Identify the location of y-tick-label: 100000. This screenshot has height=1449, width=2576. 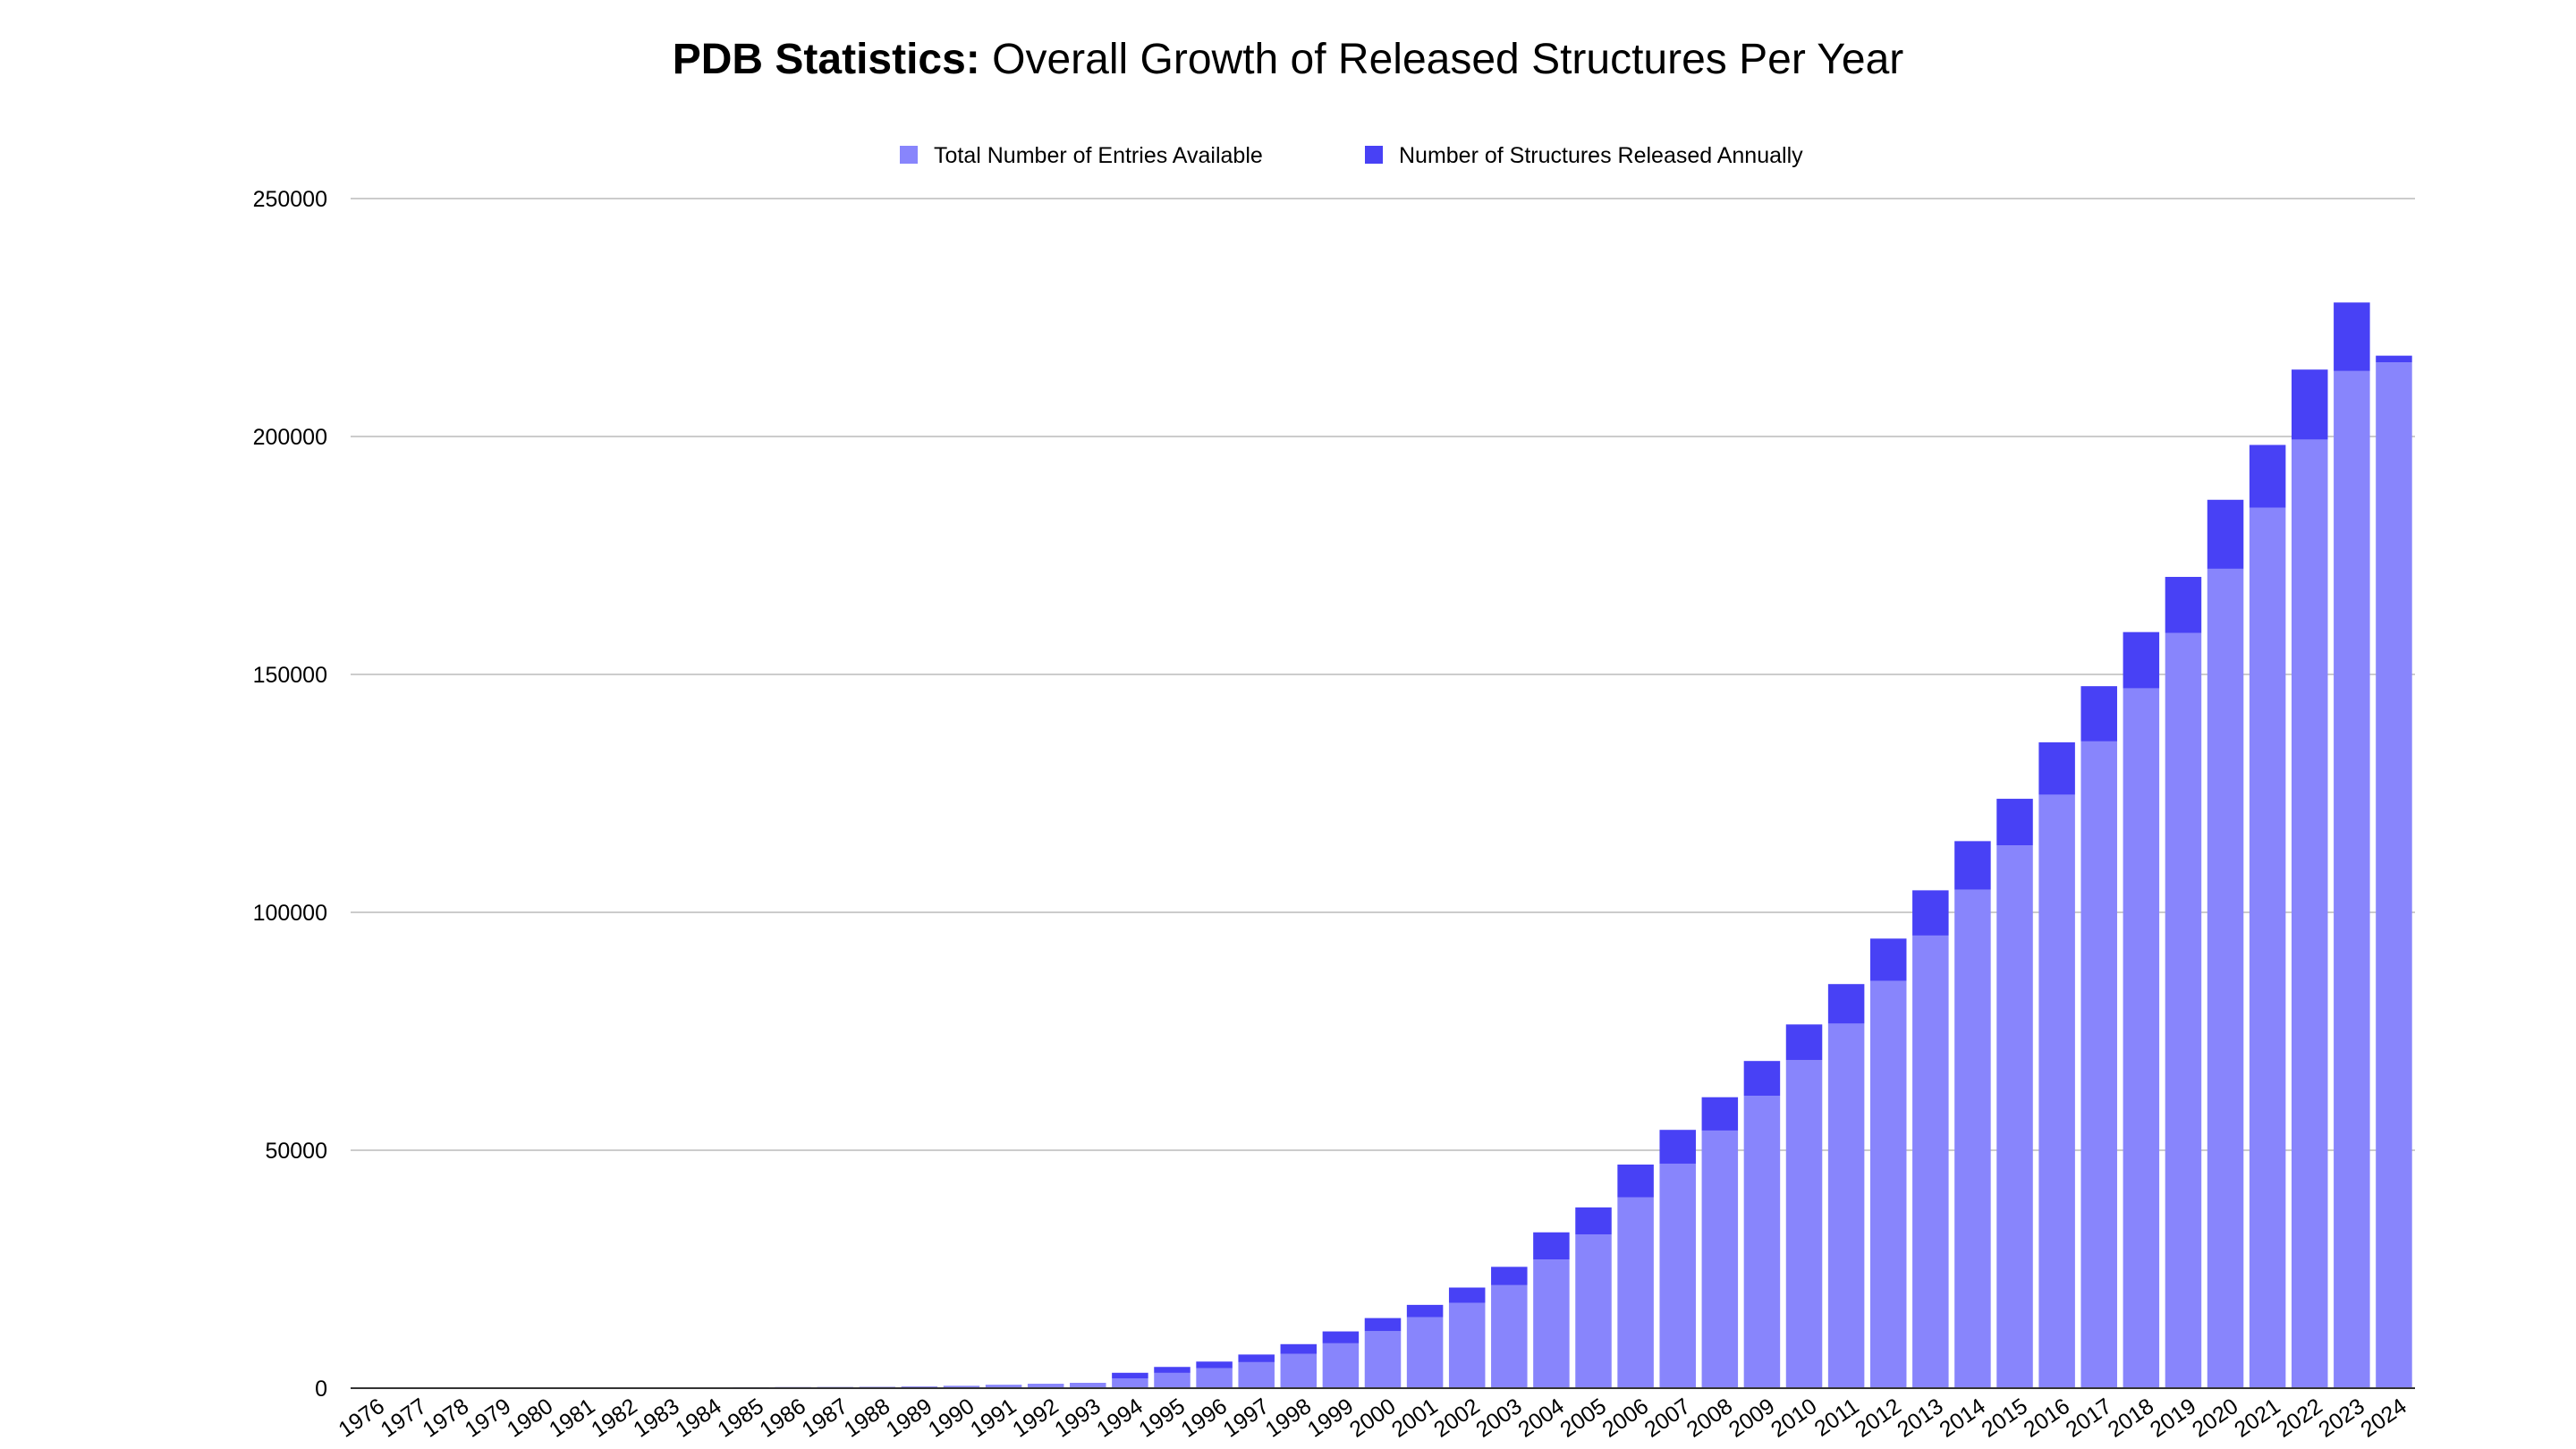
(290, 913).